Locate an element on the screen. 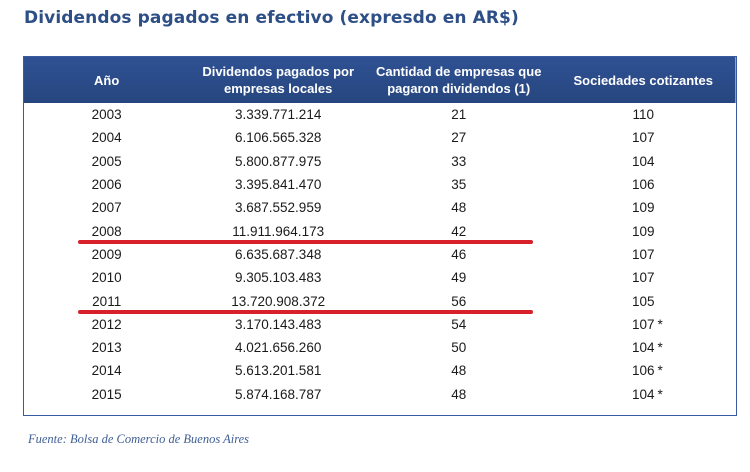 This screenshot has height=472, width=750. listed-companies-cell: 105 is located at coordinates (643, 300).